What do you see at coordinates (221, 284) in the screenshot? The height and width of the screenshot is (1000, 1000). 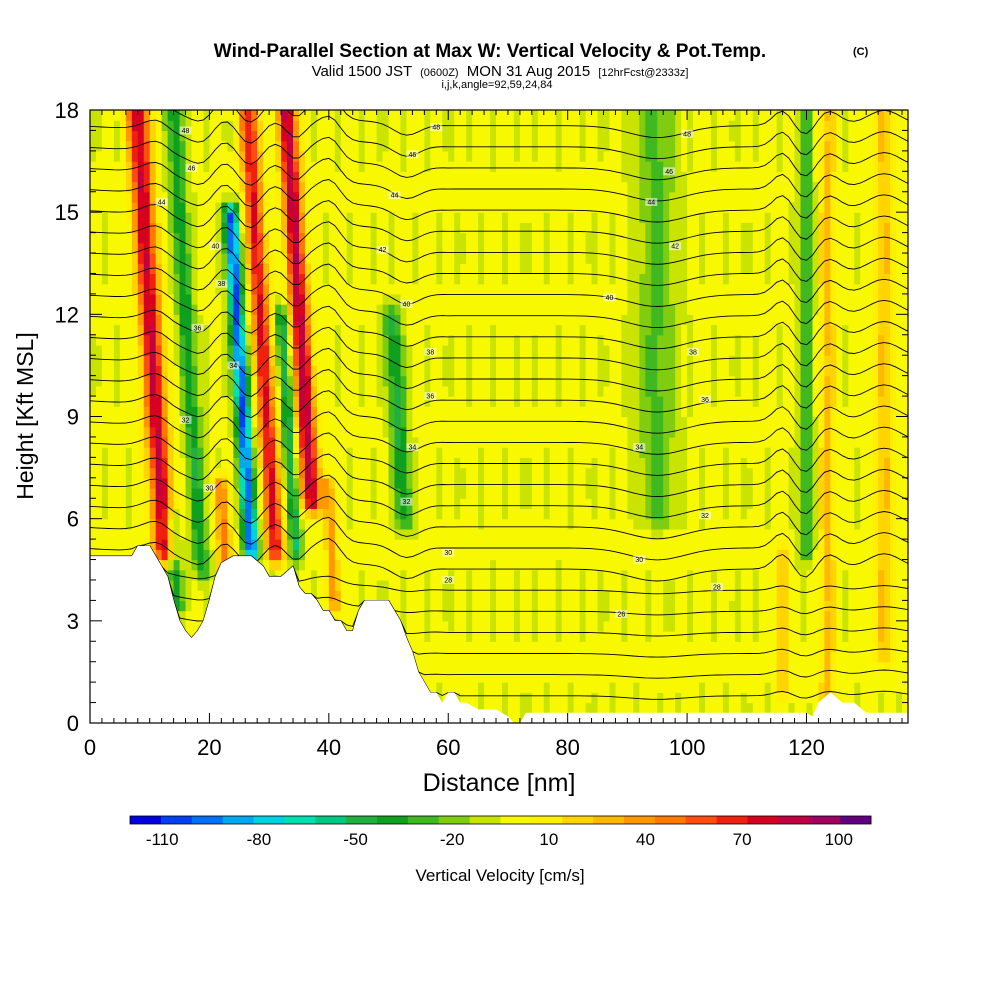 I see `contour-label: 38` at bounding box center [221, 284].